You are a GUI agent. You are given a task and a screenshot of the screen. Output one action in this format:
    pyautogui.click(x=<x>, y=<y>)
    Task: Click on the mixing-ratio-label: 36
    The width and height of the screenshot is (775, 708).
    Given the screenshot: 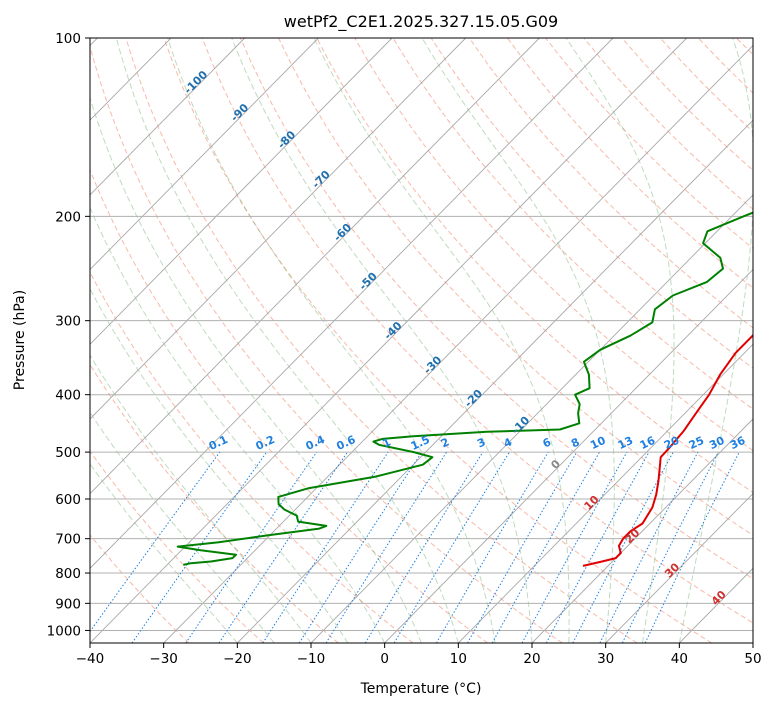 What is the action you would take?
    pyautogui.click(x=738, y=443)
    